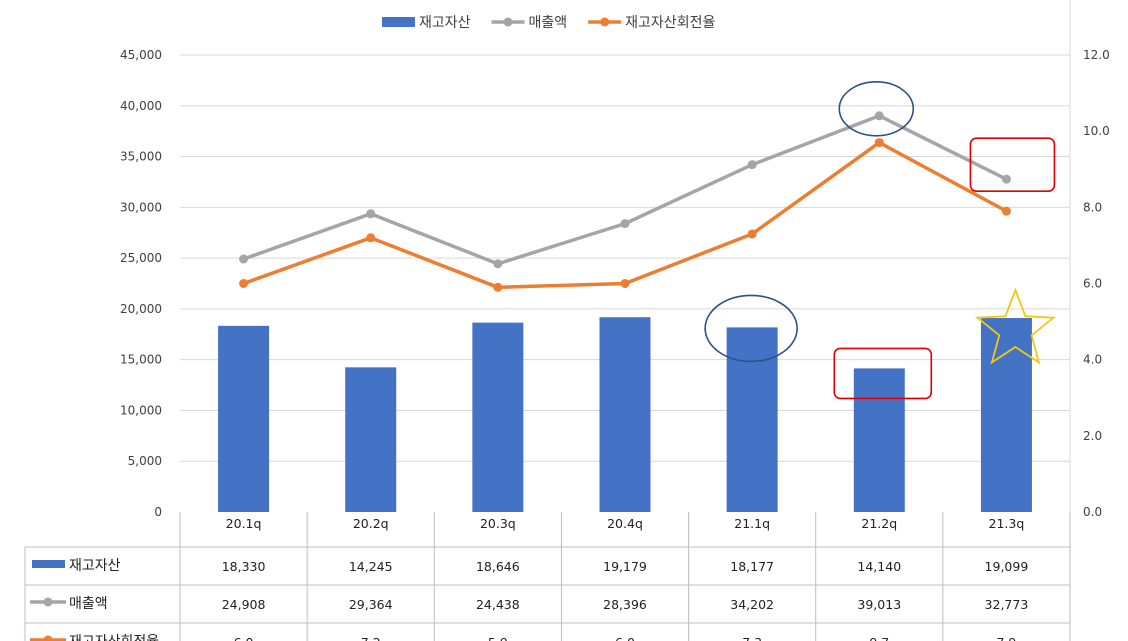  What do you see at coordinates (498, 638) in the screenshot?
I see `table-cell: 5.9` at bounding box center [498, 638].